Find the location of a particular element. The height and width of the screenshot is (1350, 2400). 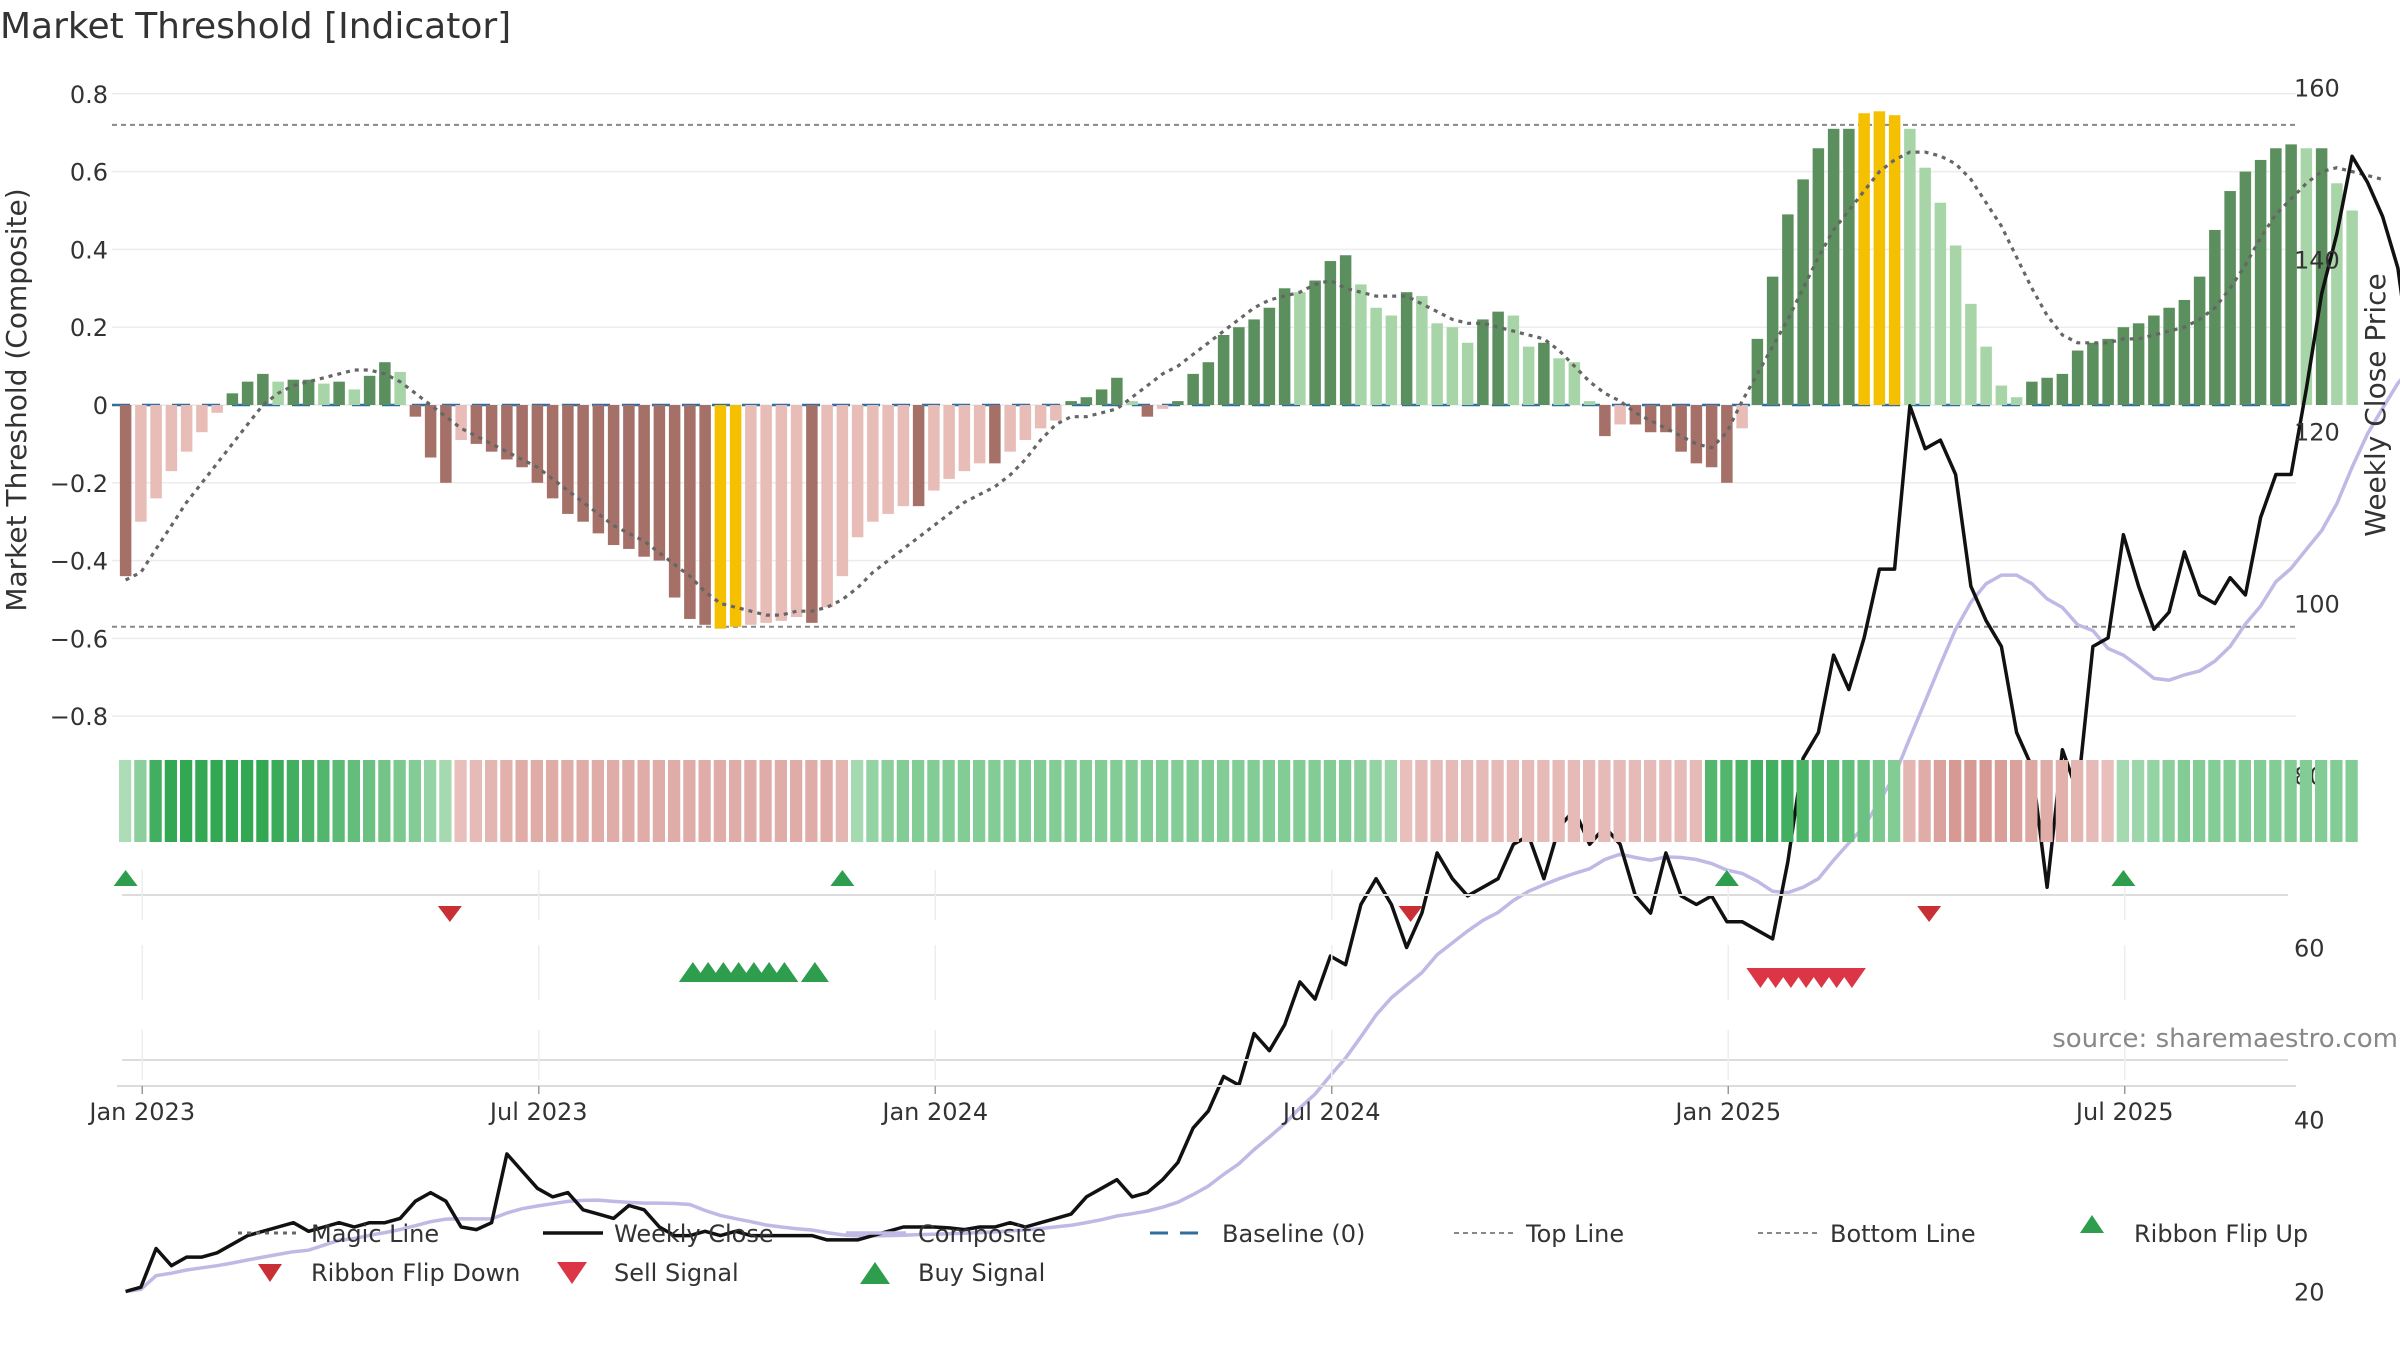

x-tick-label: Jan 2024 is located at coordinates (934, 1112).